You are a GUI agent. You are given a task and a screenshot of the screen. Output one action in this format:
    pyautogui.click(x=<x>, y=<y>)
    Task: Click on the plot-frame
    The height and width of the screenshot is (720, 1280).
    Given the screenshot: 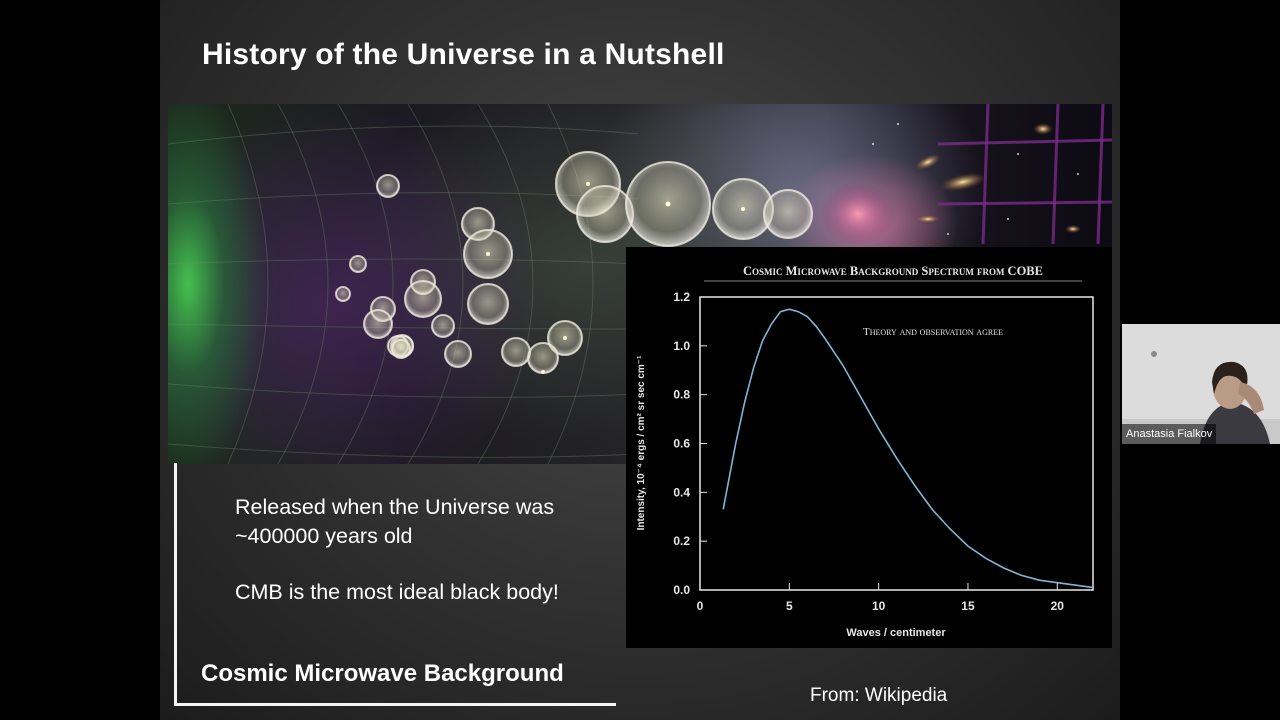 What is the action you would take?
    pyautogui.click(x=896, y=443)
    